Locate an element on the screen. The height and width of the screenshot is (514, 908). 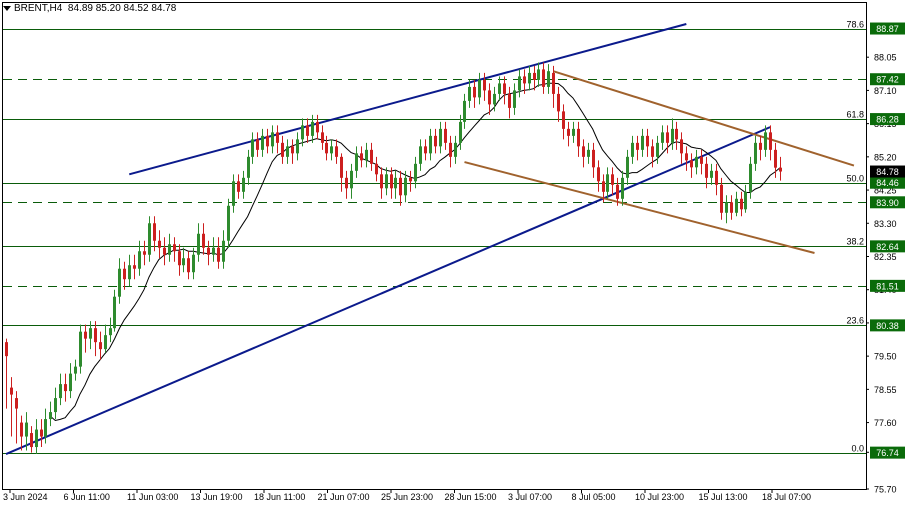
fib-price-tag: 88.87 is located at coordinates (887, 28).